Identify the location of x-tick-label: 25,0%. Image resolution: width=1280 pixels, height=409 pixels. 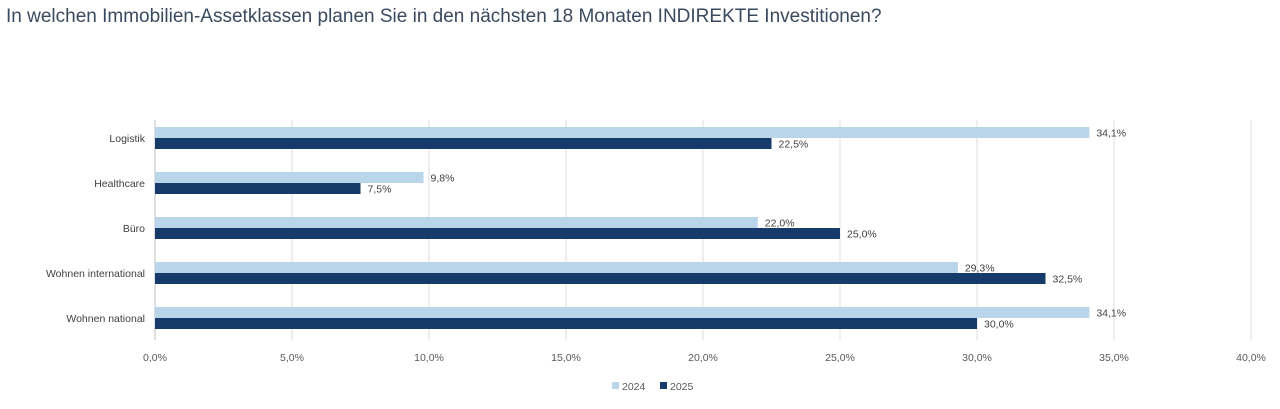
(840, 358).